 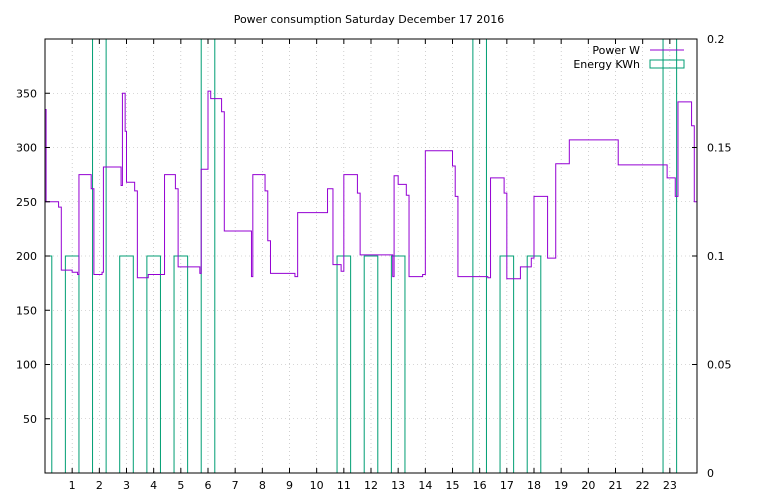 I want to click on x-tick-label: 20, so click(x=588, y=485).